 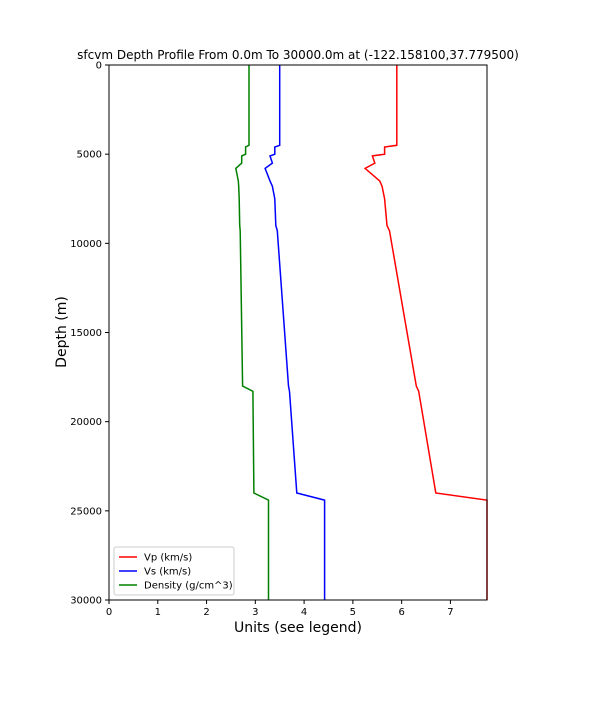 I want to click on legend: Vp (km/s) Vs (km/s) Density (g/cm^3), so click(x=174, y=571).